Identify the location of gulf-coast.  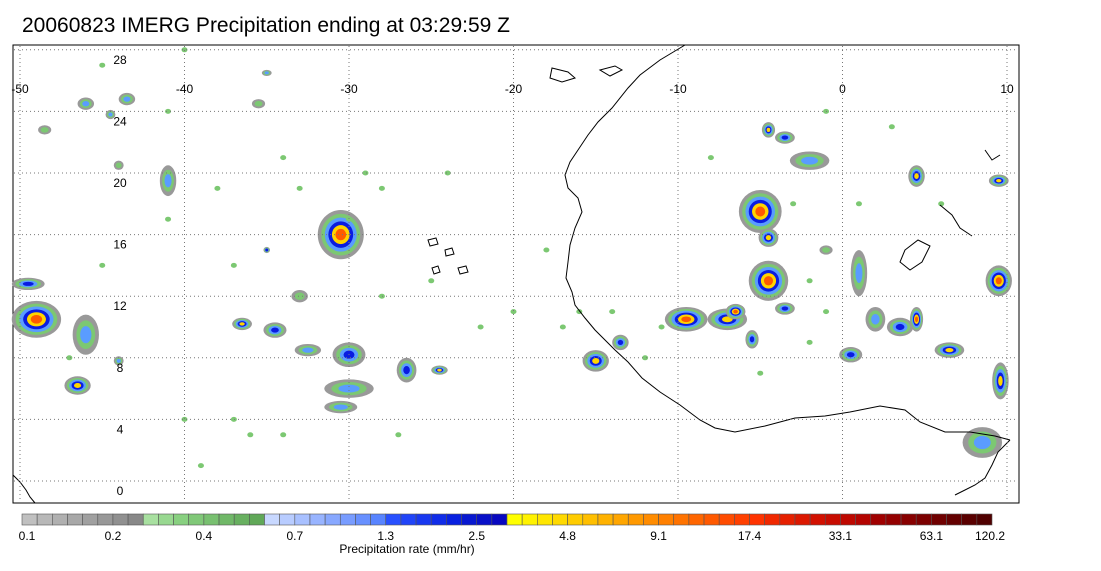
(982, 467).